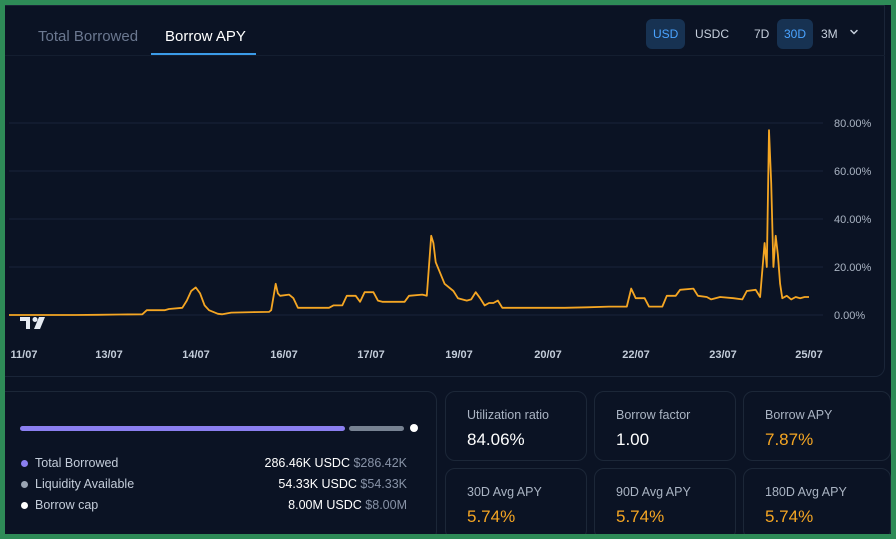 This screenshot has width=896, height=539. What do you see at coordinates (205, 36) in the screenshot?
I see `tab-borrow-apy: Borrow APY` at bounding box center [205, 36].